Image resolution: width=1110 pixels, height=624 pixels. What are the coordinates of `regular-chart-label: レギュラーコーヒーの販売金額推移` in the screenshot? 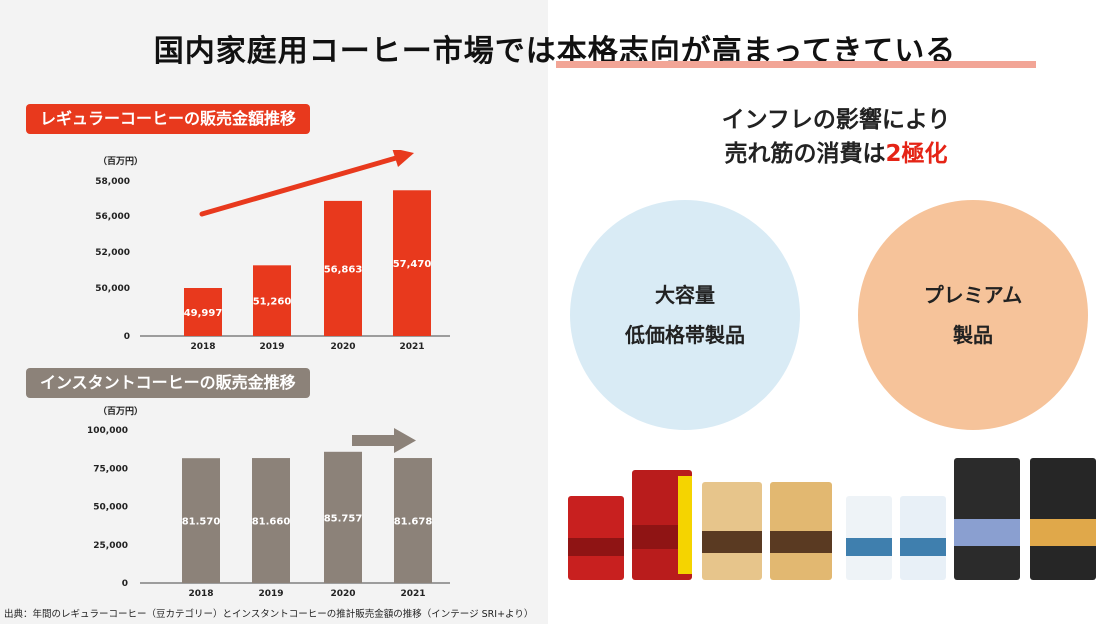 It's located at (168, 119).